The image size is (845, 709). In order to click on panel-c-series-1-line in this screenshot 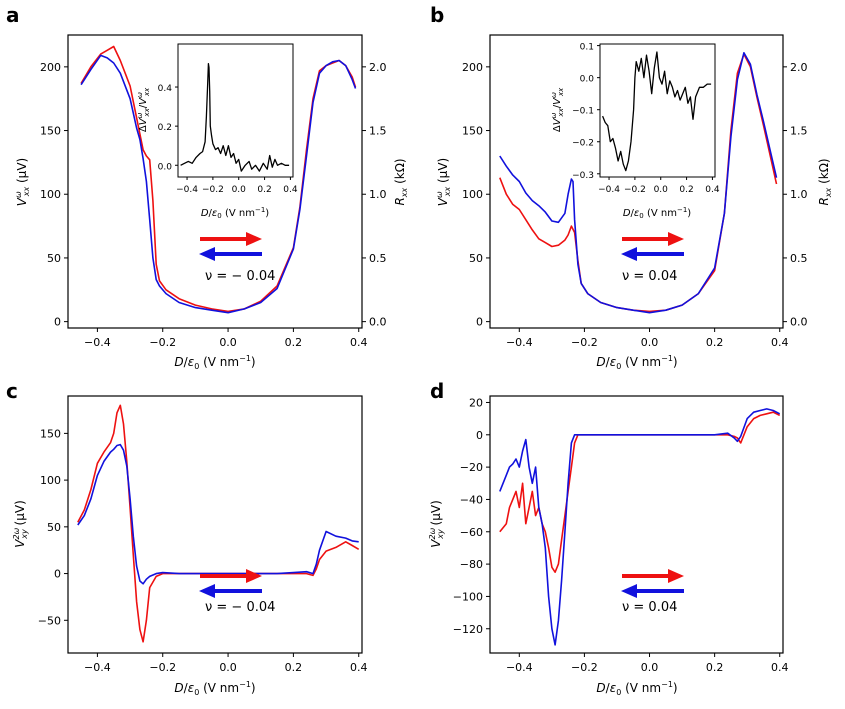, I will do `click(218, 514)`.